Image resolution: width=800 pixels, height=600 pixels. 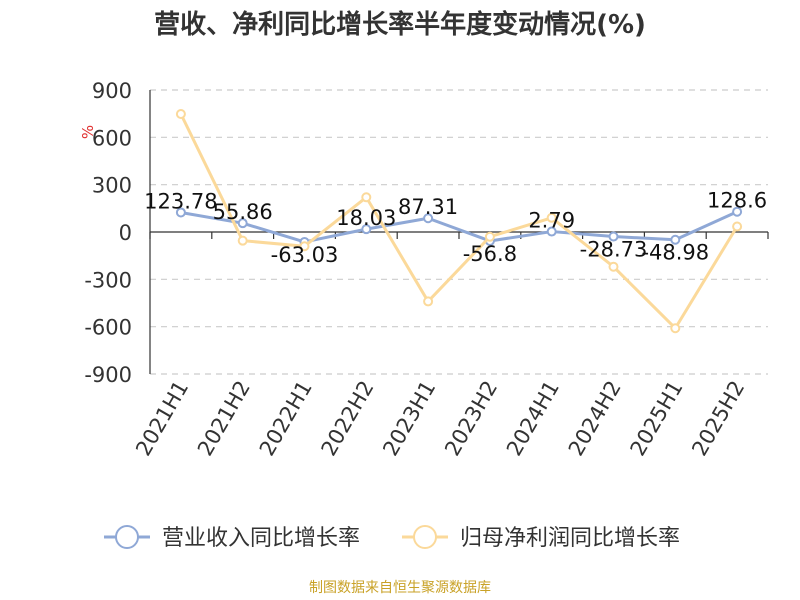 I want to click on x-tick-label: 2025H1, so click(x=657, y=419).